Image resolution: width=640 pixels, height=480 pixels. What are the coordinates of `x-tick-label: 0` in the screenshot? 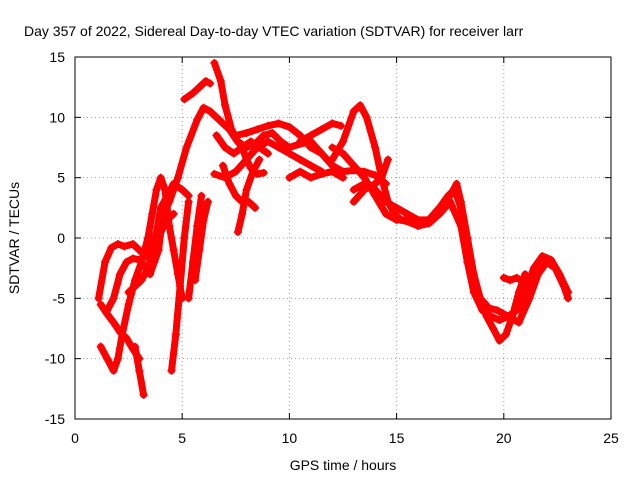 It's located at (75, 438).